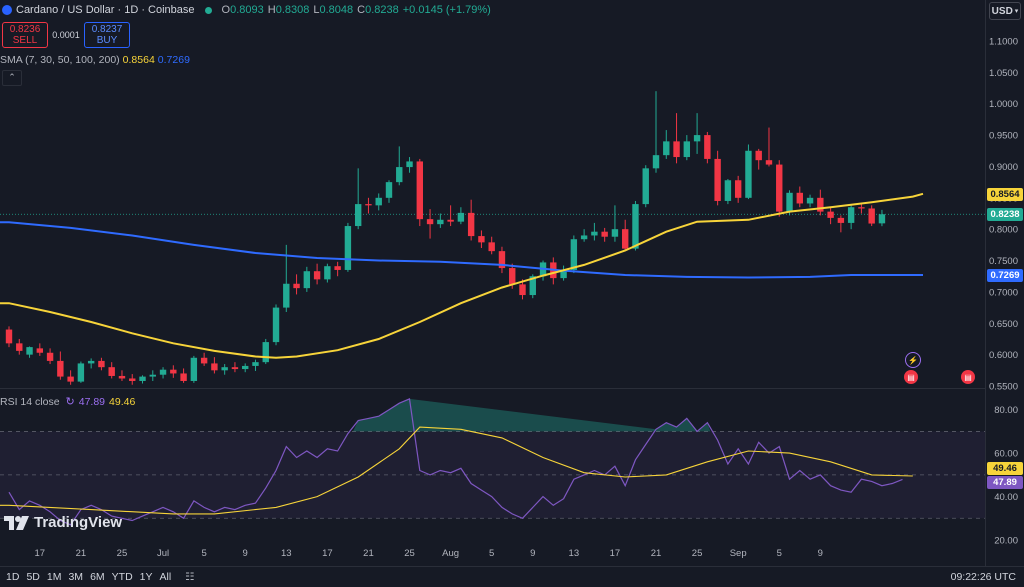 The image size is (1024, 587). Describe the element at coordinates (292, 10) in the screenshot. I see `high-value: 0.8308` at that location.